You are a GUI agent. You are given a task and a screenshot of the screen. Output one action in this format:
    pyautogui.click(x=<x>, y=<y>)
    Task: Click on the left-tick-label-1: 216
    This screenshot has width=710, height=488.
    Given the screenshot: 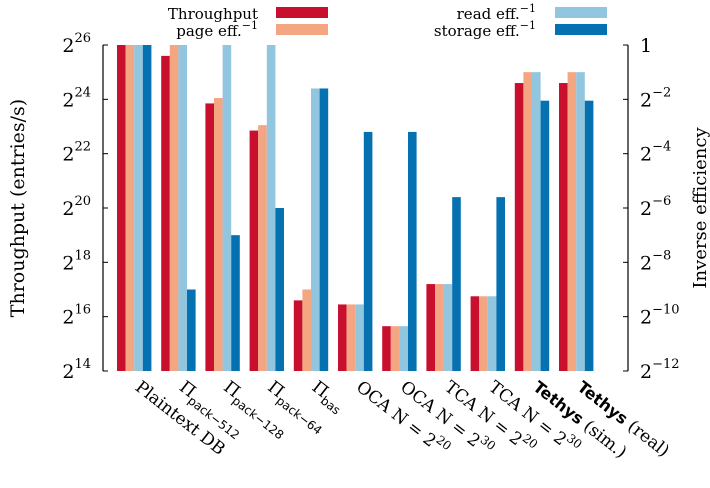 What is the action you would take?
    pyautogui.click(x=76, y=316)
    